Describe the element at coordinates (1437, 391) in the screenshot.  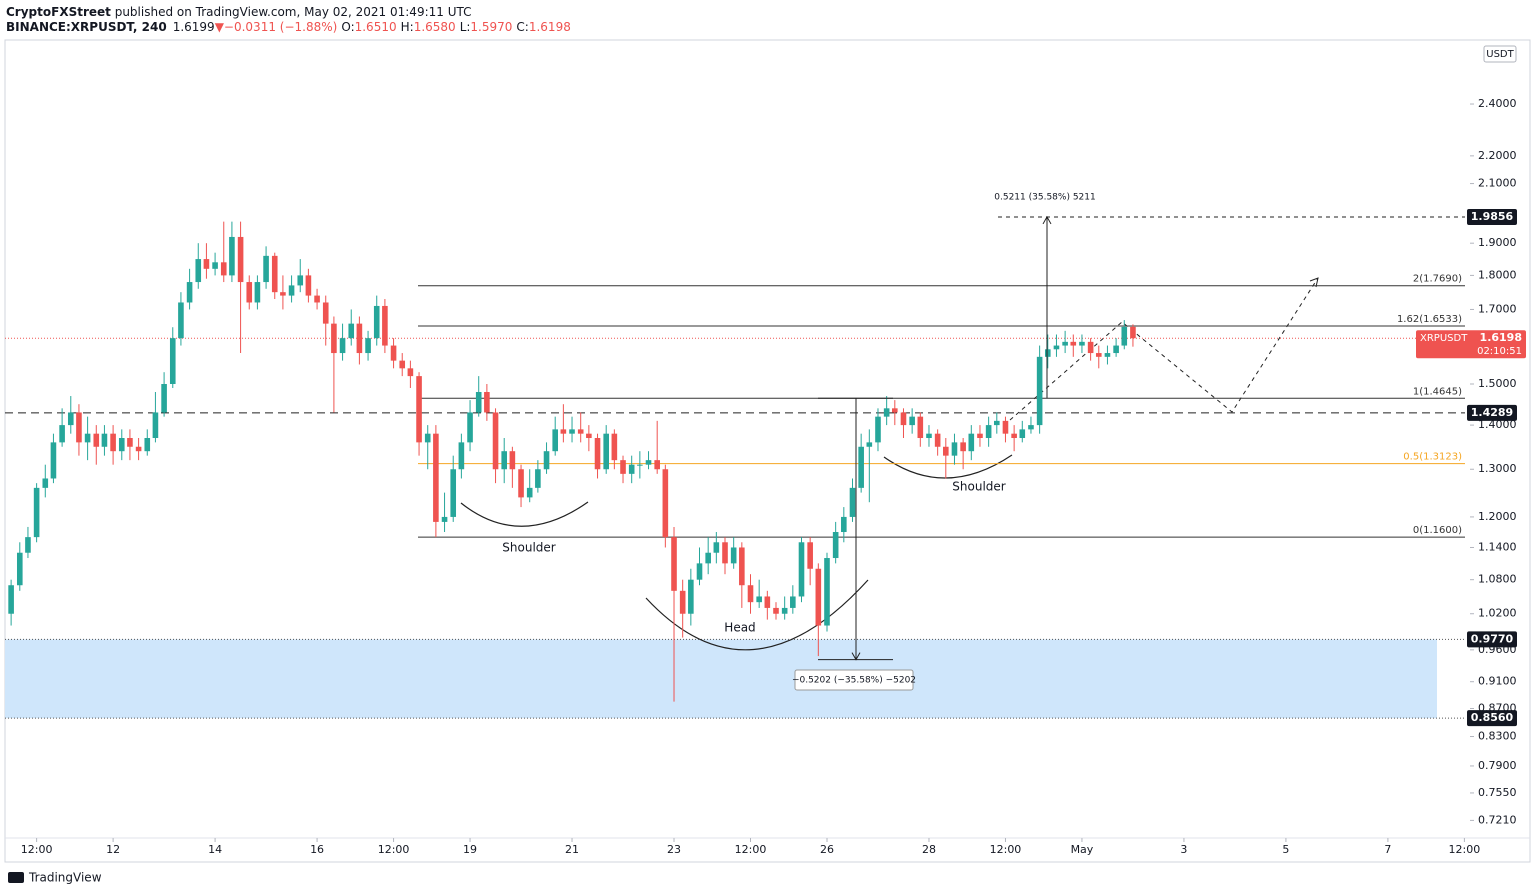
I see `fib-level-label: 1(1.4645)` at that location.